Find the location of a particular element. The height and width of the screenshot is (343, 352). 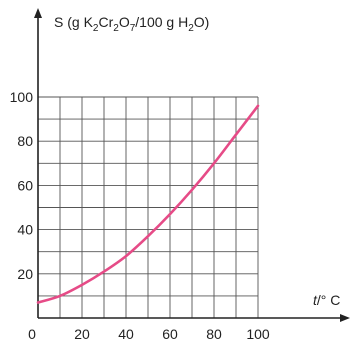

y-axis-arrow is located at coordinates (38, 13).